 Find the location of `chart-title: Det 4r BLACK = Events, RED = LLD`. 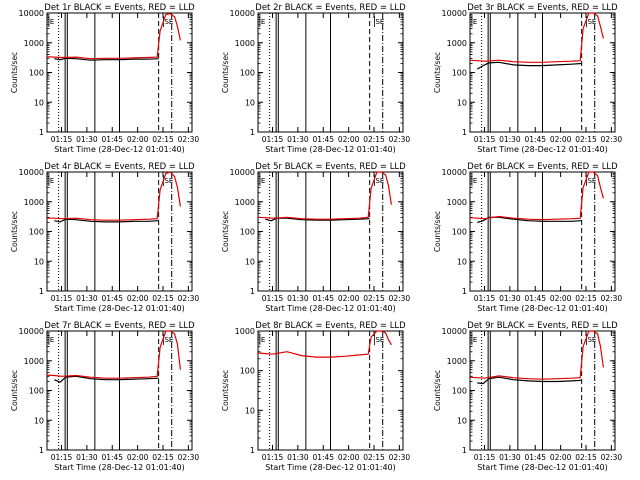

chart-title: Det 4r BLACK = Events, RED = LLD is located at coordinates (119, 167).